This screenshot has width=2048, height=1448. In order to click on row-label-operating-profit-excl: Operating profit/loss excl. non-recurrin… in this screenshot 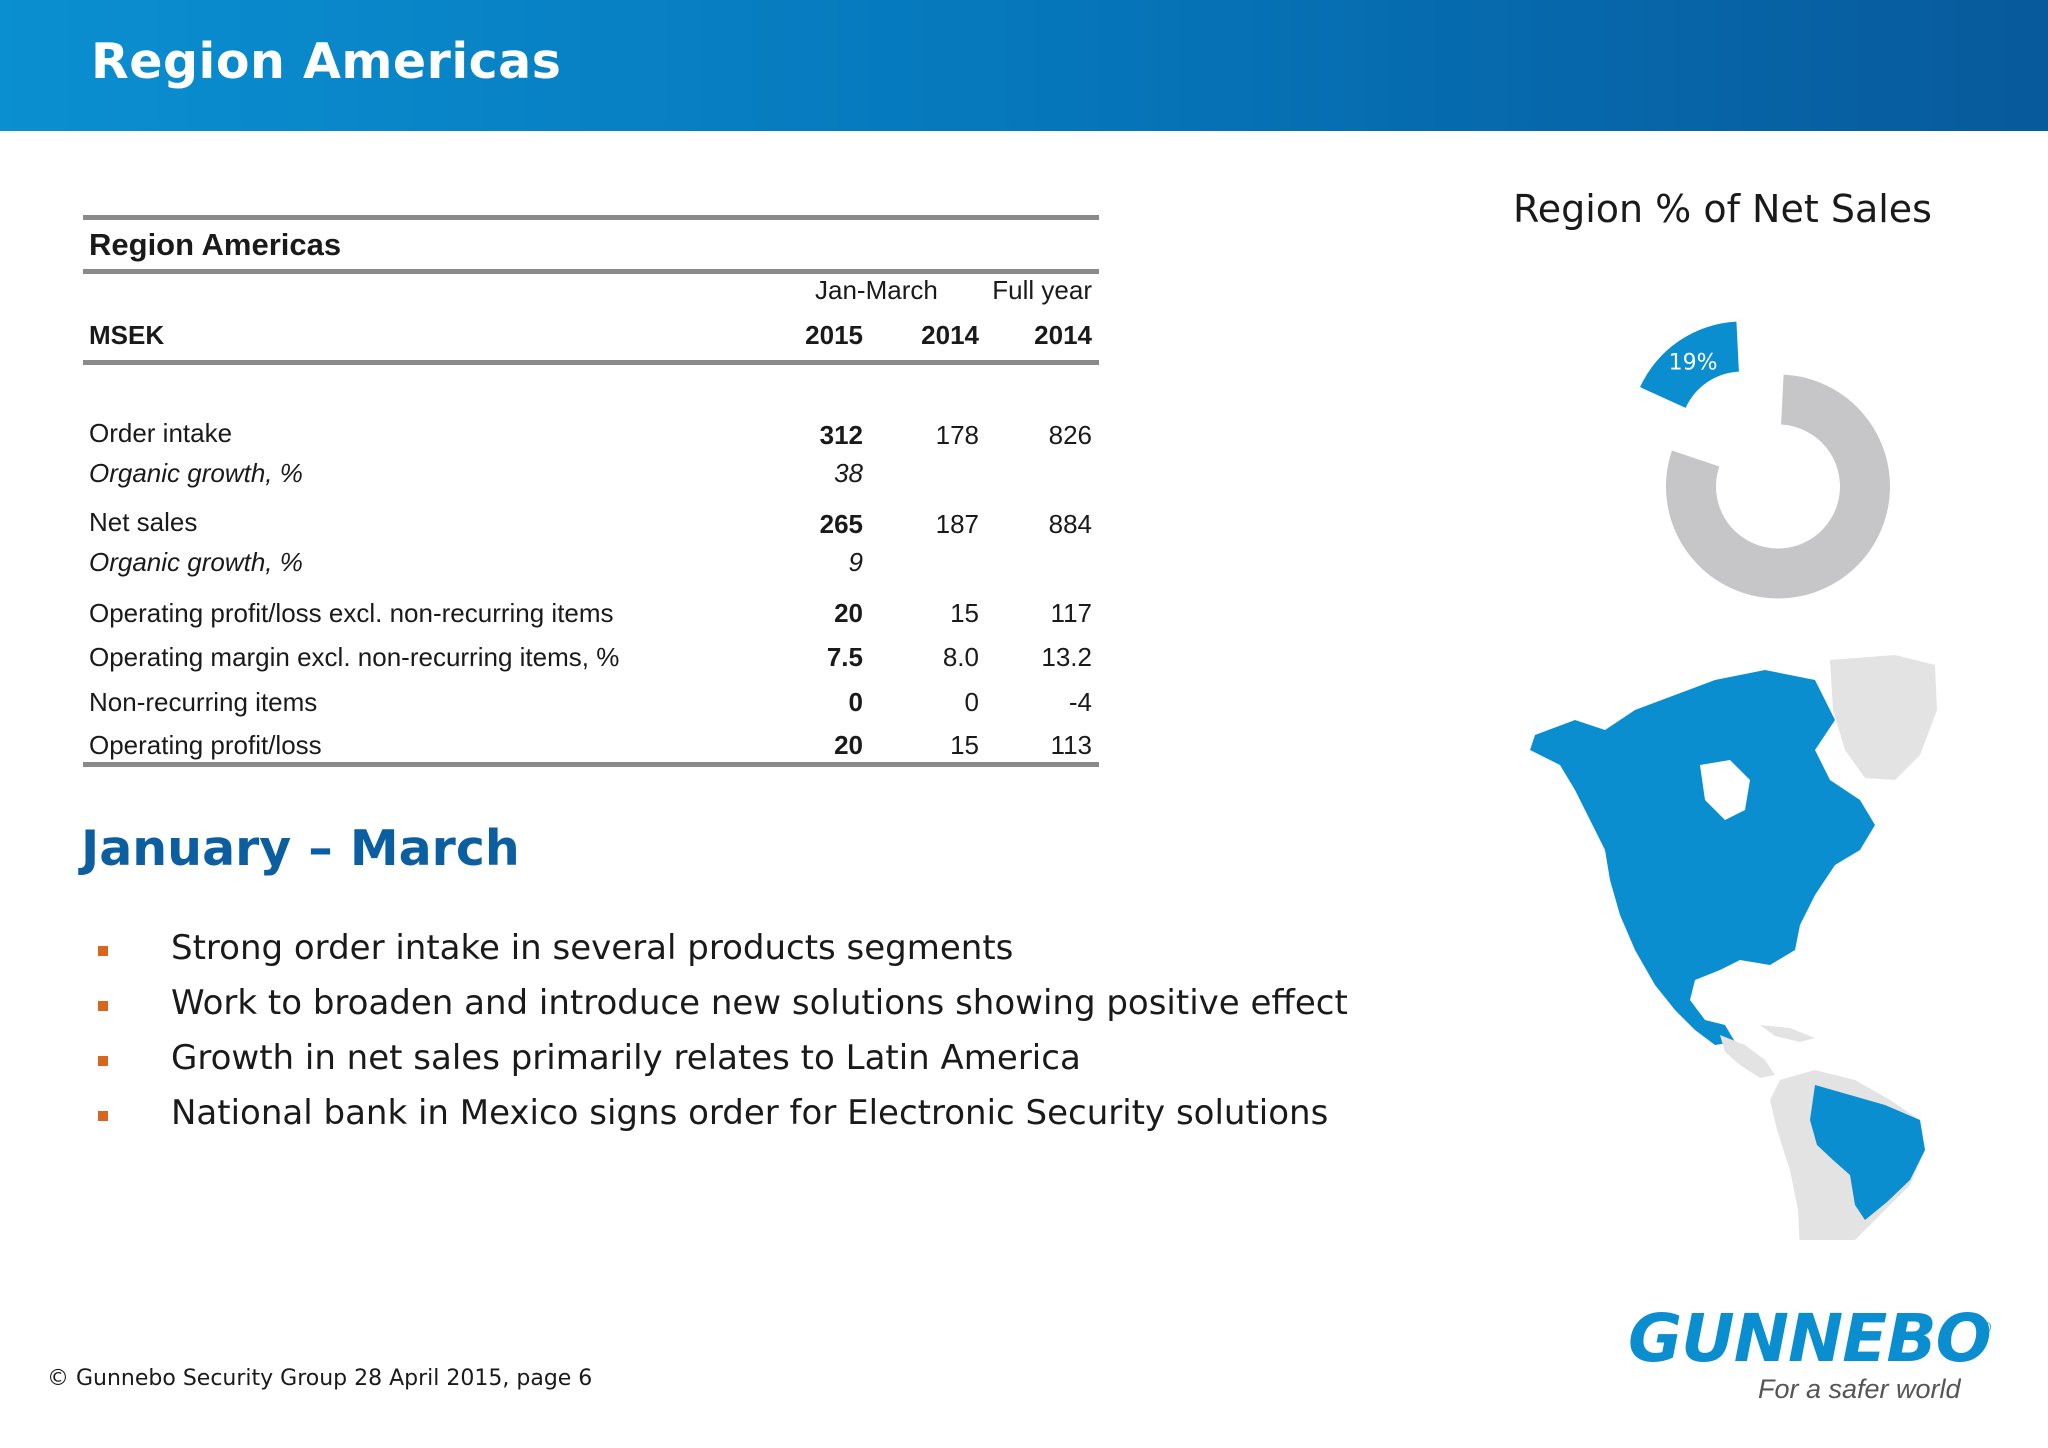, I will do `click(351, 613)`.